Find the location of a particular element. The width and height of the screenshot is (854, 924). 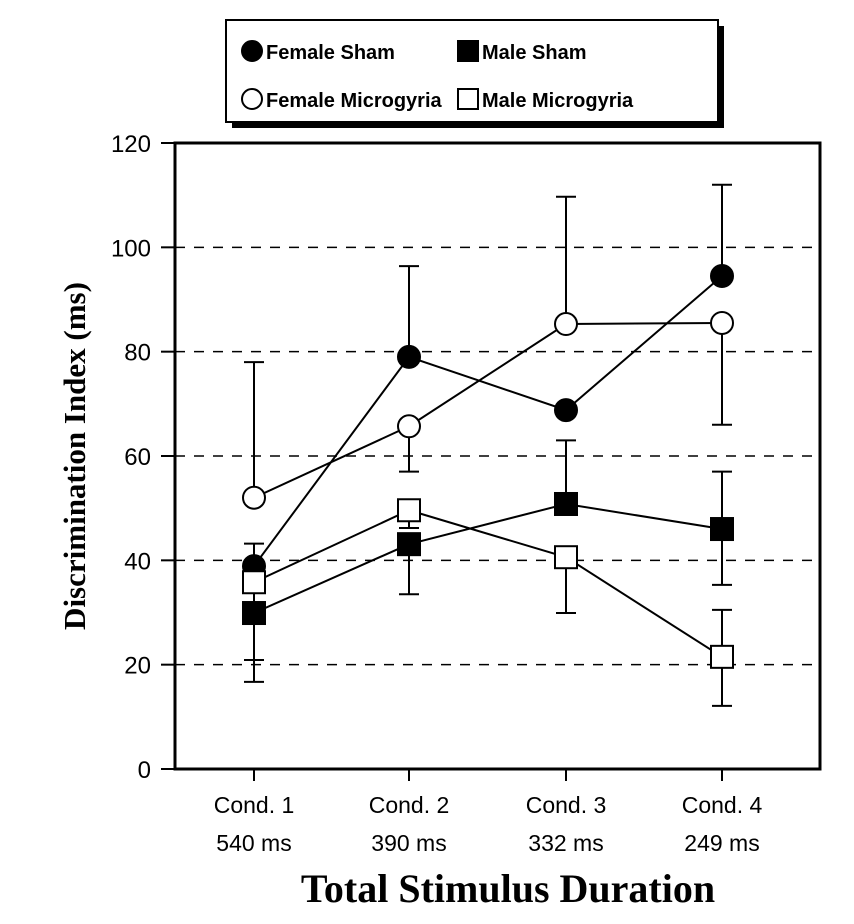

legend-label-male-microgyria: Male Microgyria is located at coordinates (558, 101).